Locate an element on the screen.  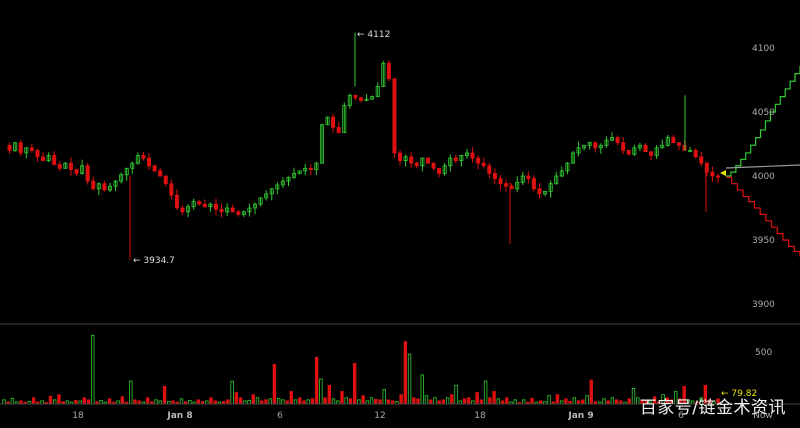
depth-asks-line is located at coordinates (763, 216).